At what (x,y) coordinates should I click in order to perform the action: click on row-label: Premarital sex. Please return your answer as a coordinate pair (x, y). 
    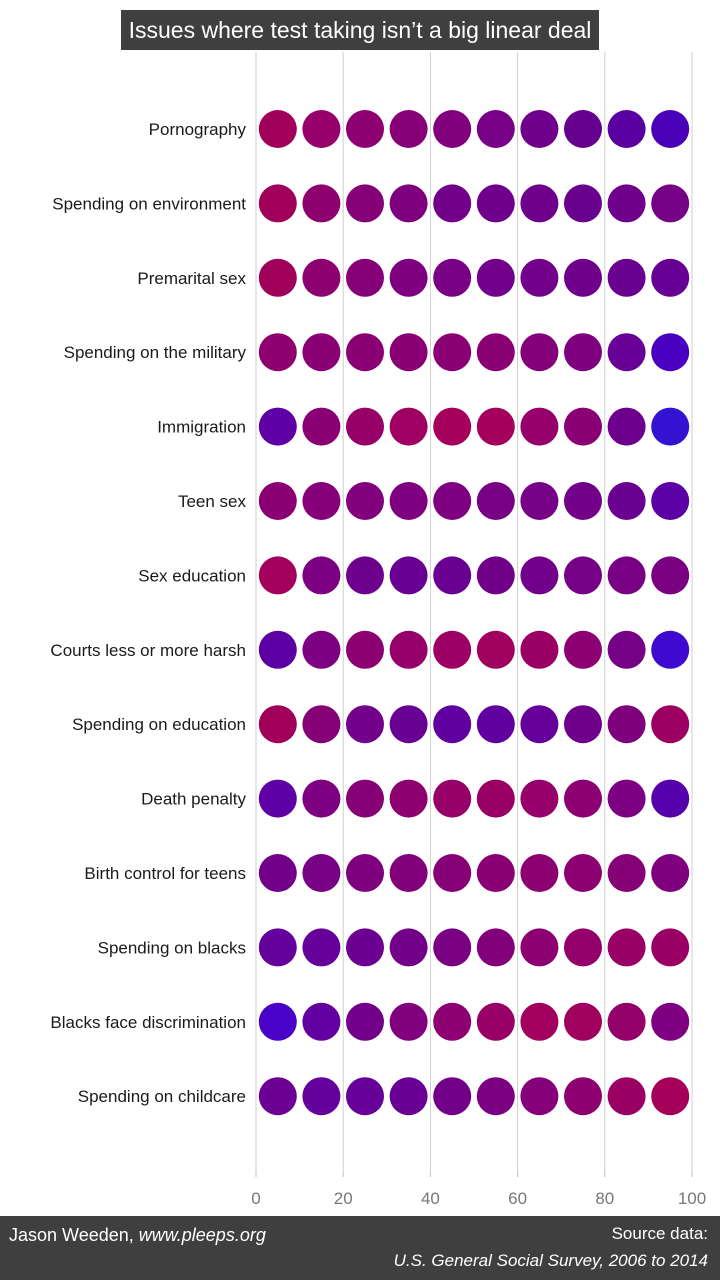
    Looking at the image, I should click on (191, 278).